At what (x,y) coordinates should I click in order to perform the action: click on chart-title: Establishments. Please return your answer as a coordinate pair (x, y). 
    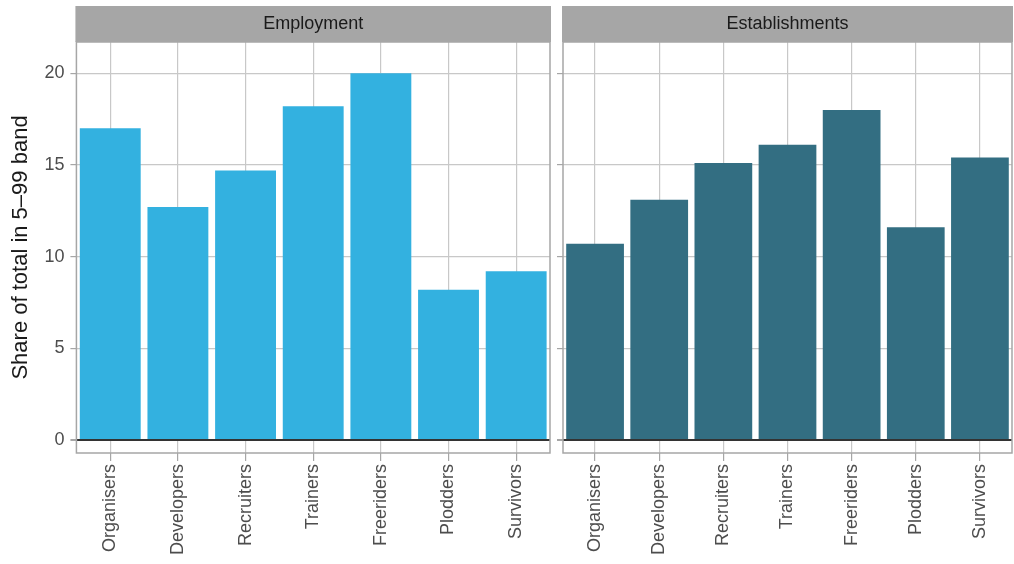
    Looking at the image, I should click on (787, 22).